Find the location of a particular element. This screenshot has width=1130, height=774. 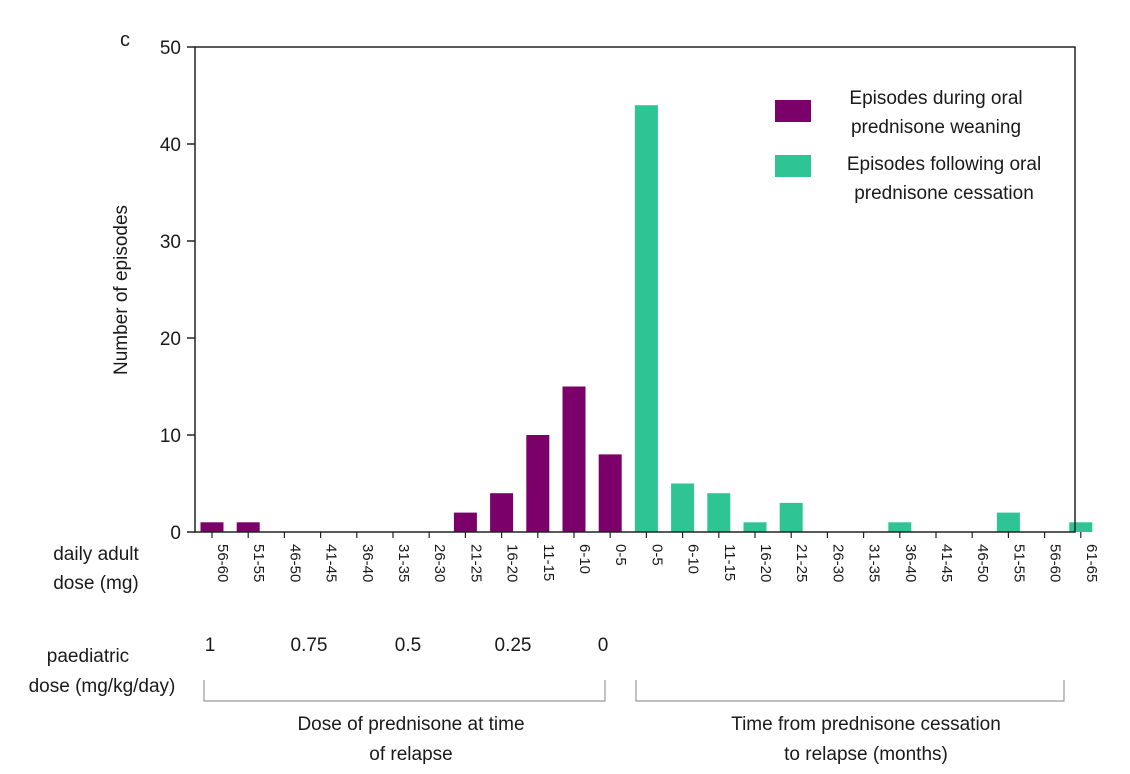

paediatric-tick: 0.75 is located at coordinates (309, 645).